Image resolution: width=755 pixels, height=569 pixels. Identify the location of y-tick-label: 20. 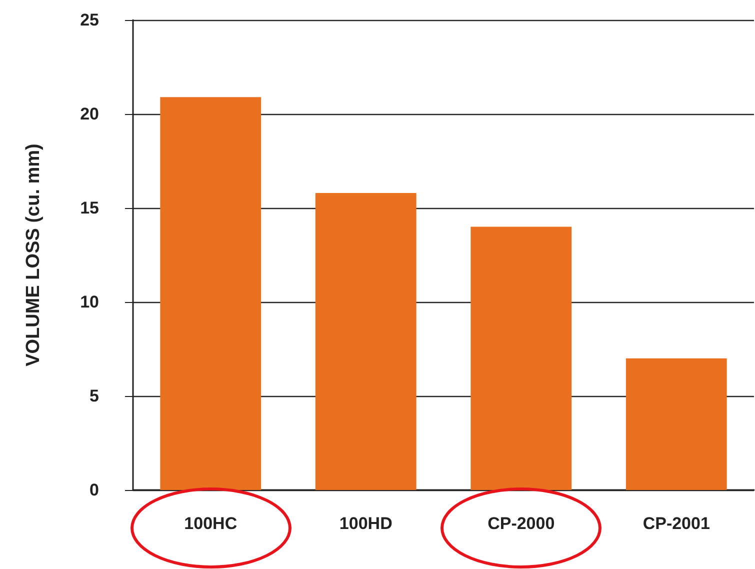
(89, 114).